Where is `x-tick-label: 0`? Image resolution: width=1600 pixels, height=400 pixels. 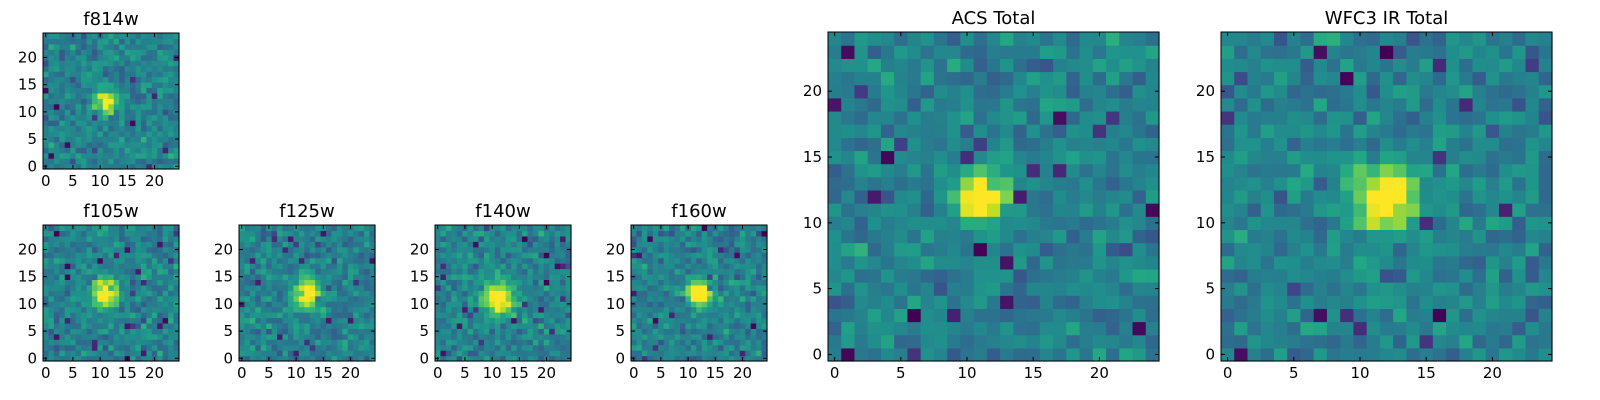
x-tick-label: 0 is located at coordinates (438, 373).